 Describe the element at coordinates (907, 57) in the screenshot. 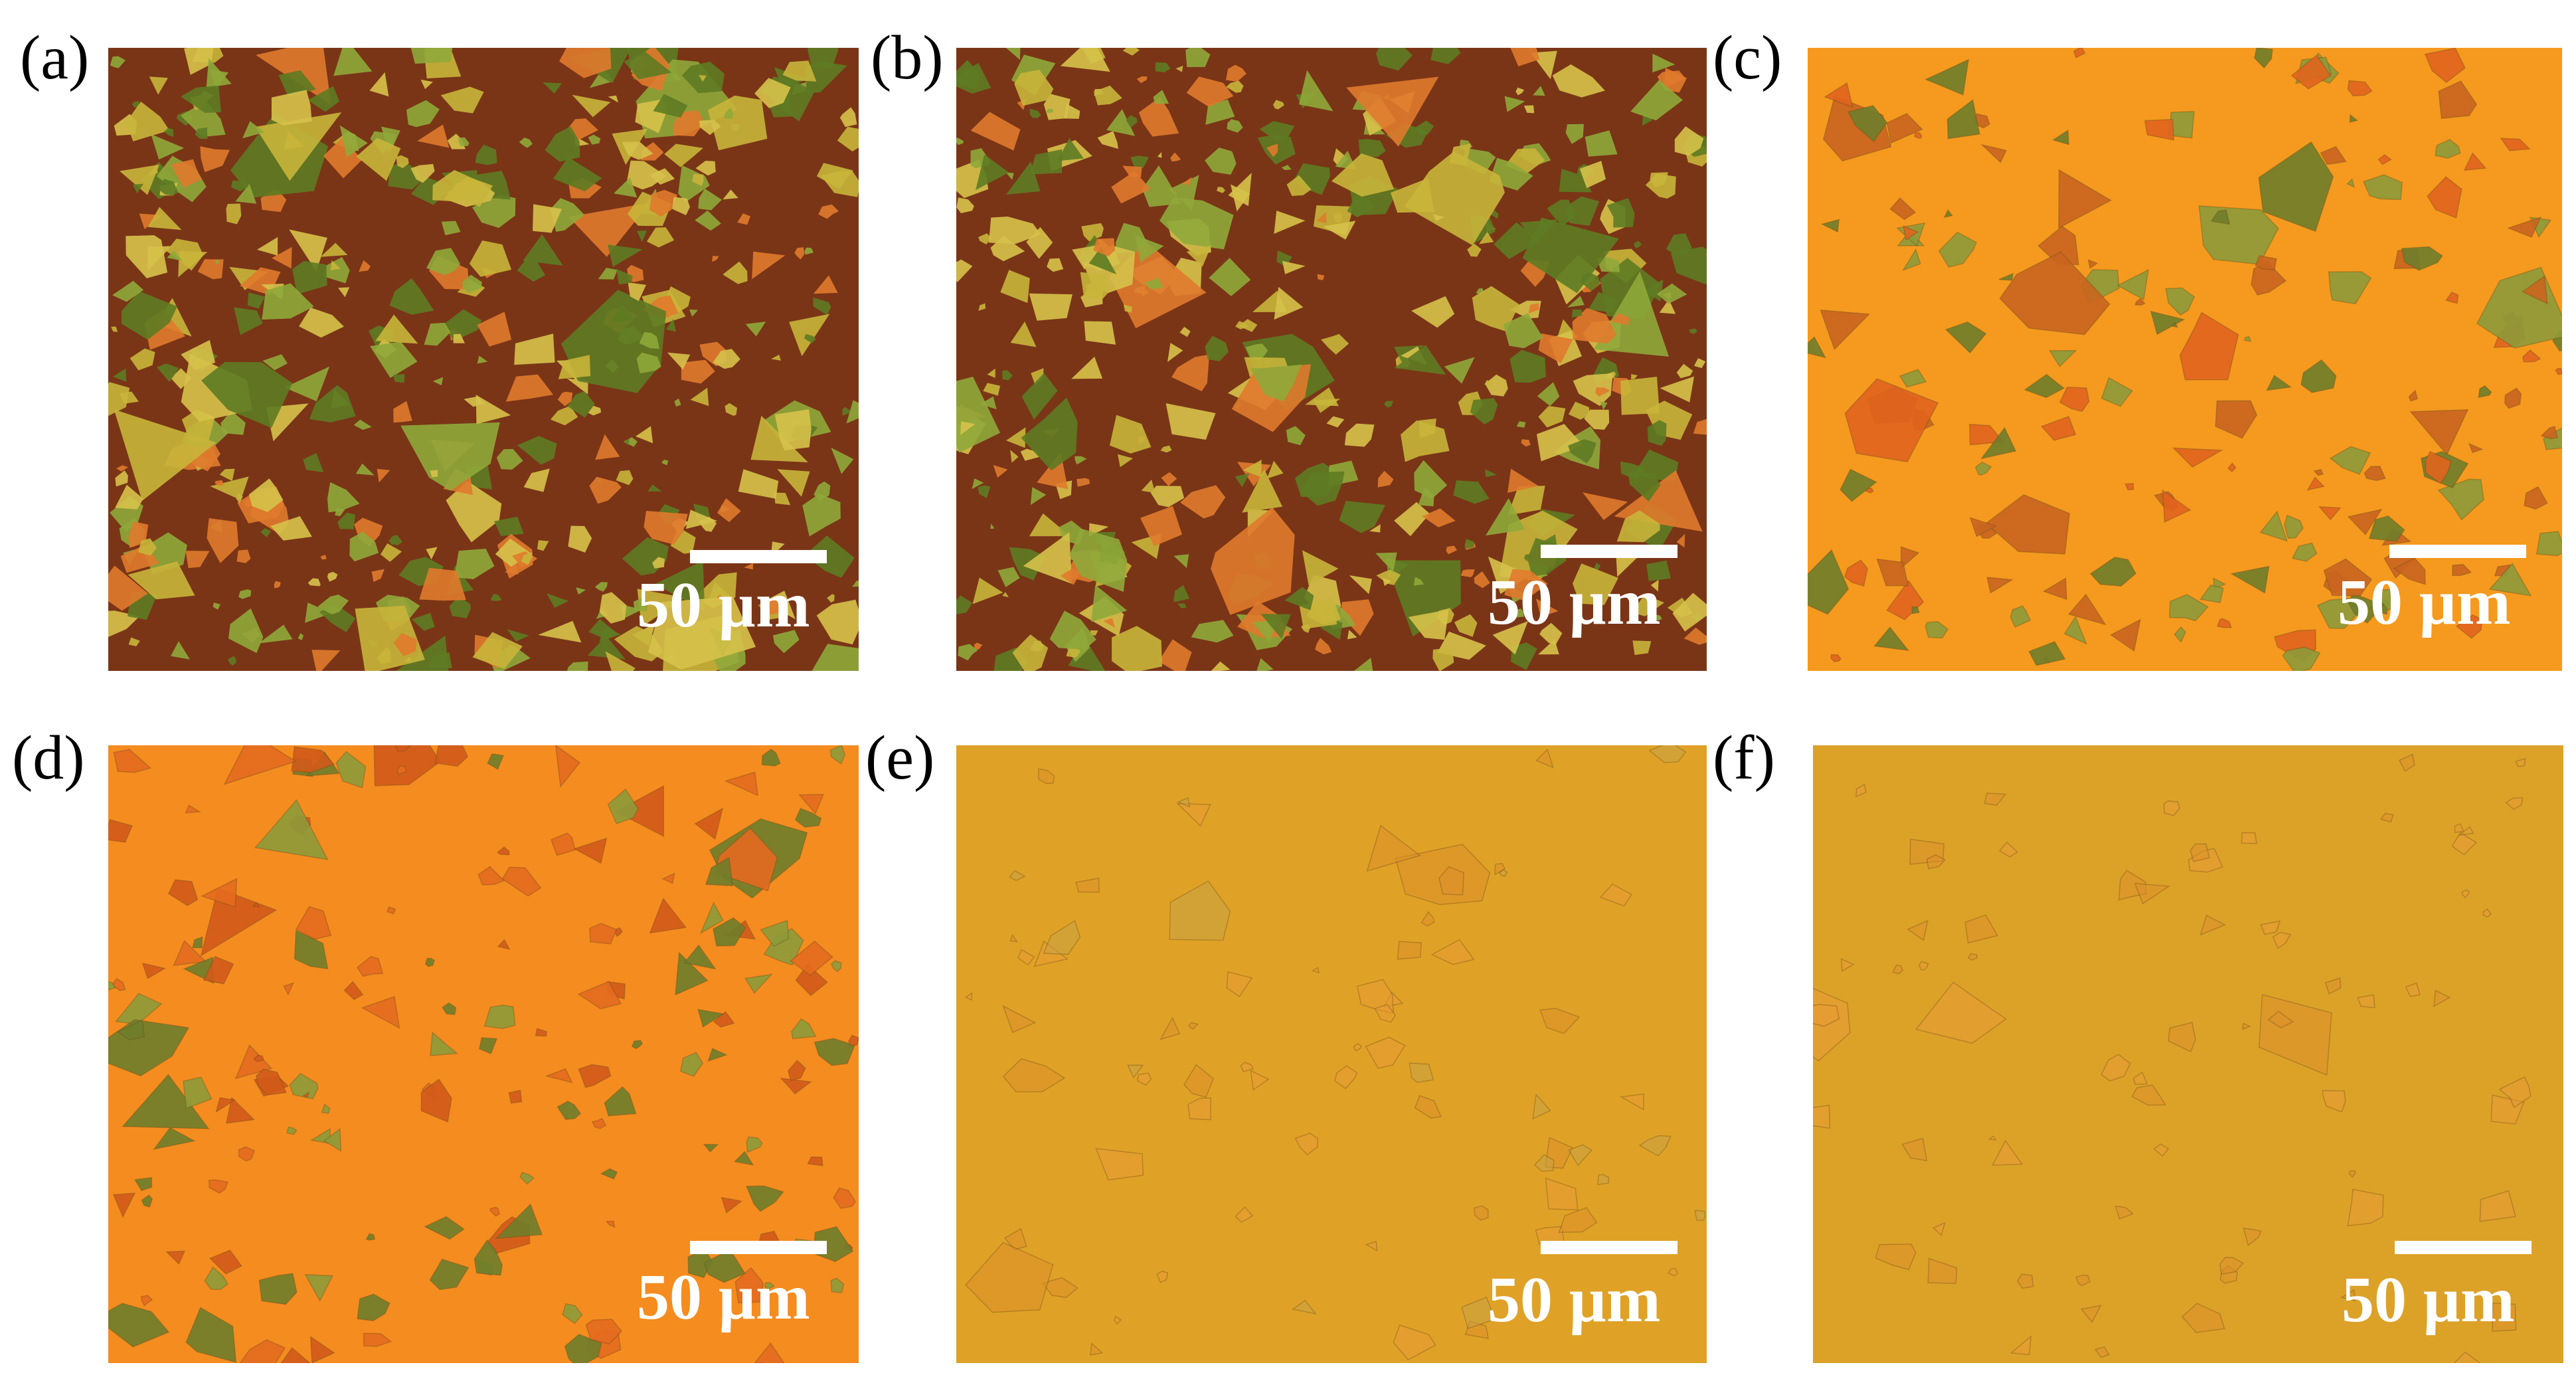

I see `panel-label-b: (b)` at that location.